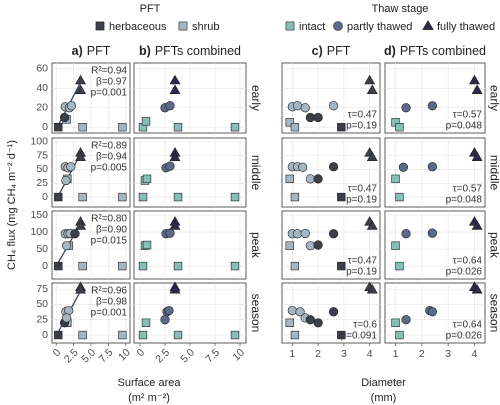 This screenshot has height=405, width=500. What do you see at coordinates (42, 108) in the screenshot?
I see `y-tick-label: 20` at bounding box center [42, 108].